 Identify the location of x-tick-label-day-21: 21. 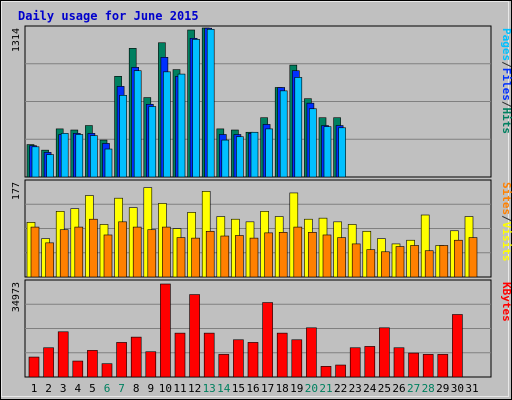
(325, 388).